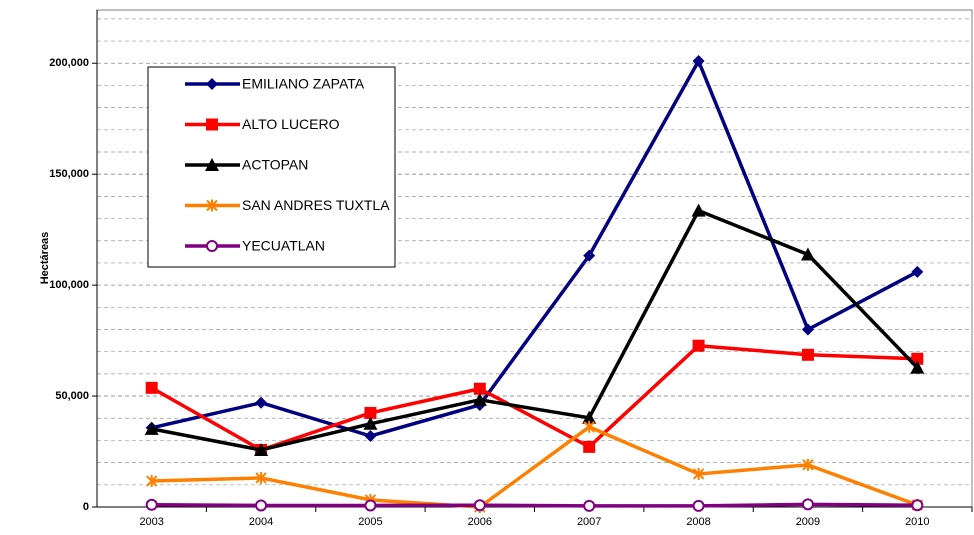 This screenshot has width=974, height=535. I want to click on legend-label: EMILIANO ZAPATA, so click(303, 84).